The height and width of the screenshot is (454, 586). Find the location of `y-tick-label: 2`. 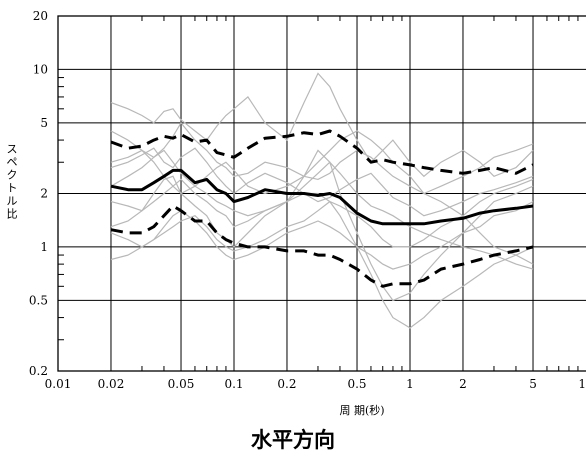

y-tick-label: 2 is located at coordinates (44, 194).